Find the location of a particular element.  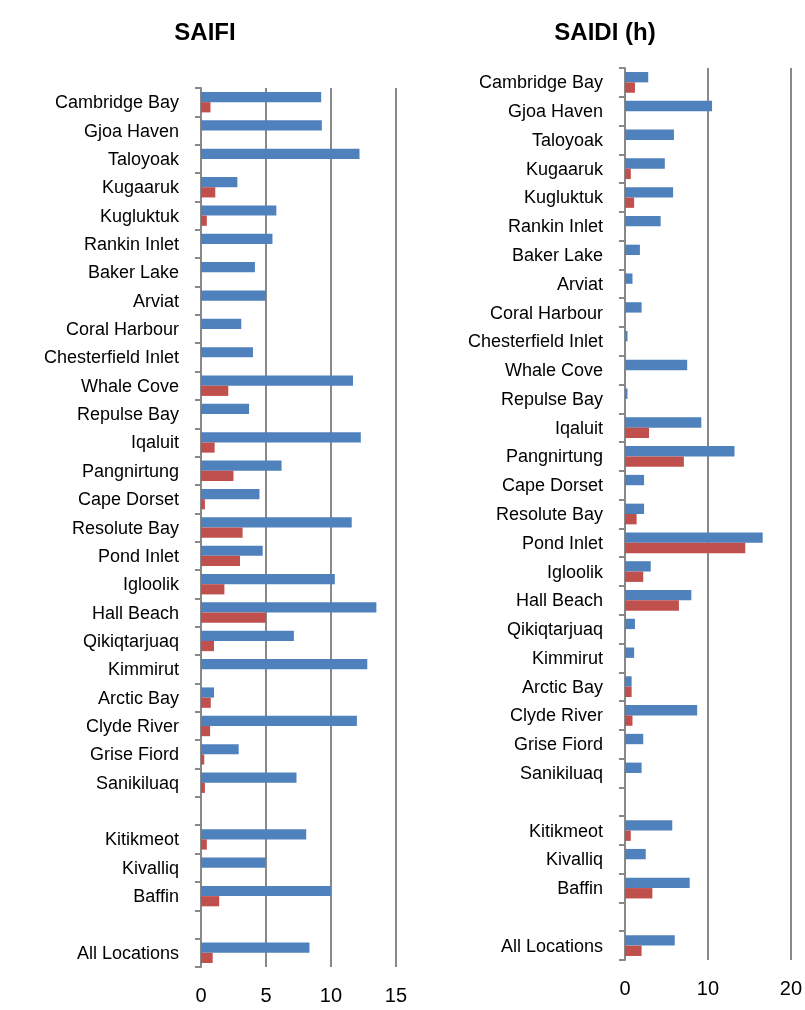

x-tick-label: 5 is located at coordinates (266, 995).